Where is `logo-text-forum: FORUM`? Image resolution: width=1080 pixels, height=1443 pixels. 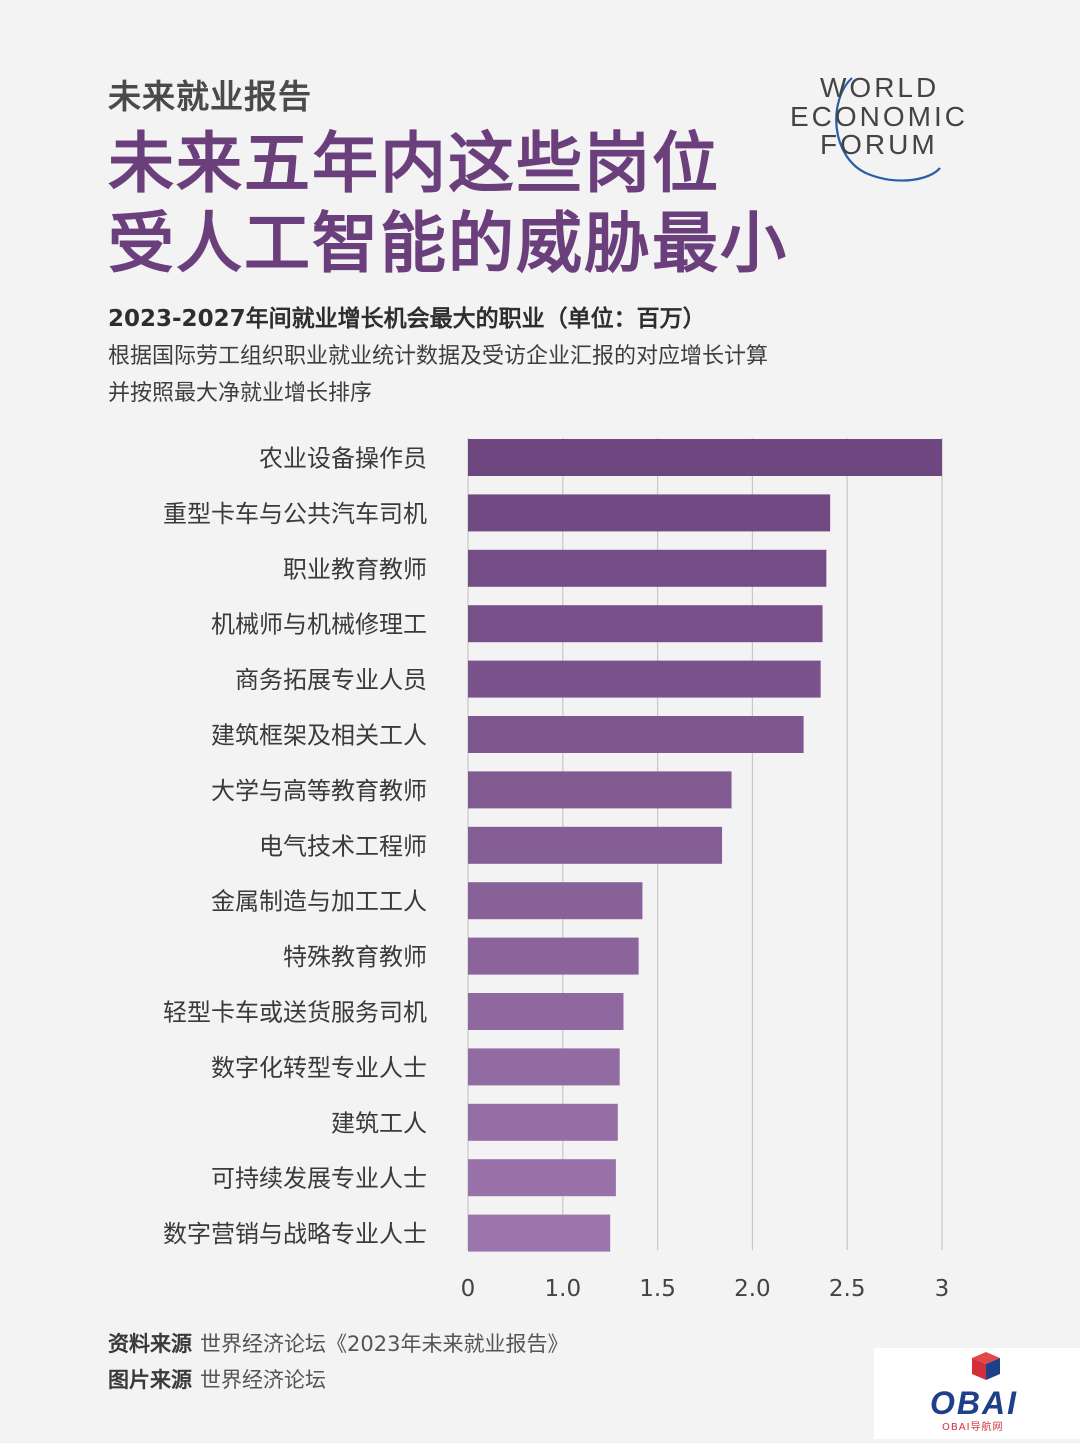 logo-text-forum: FORUM is located at coordinates (879, 144).